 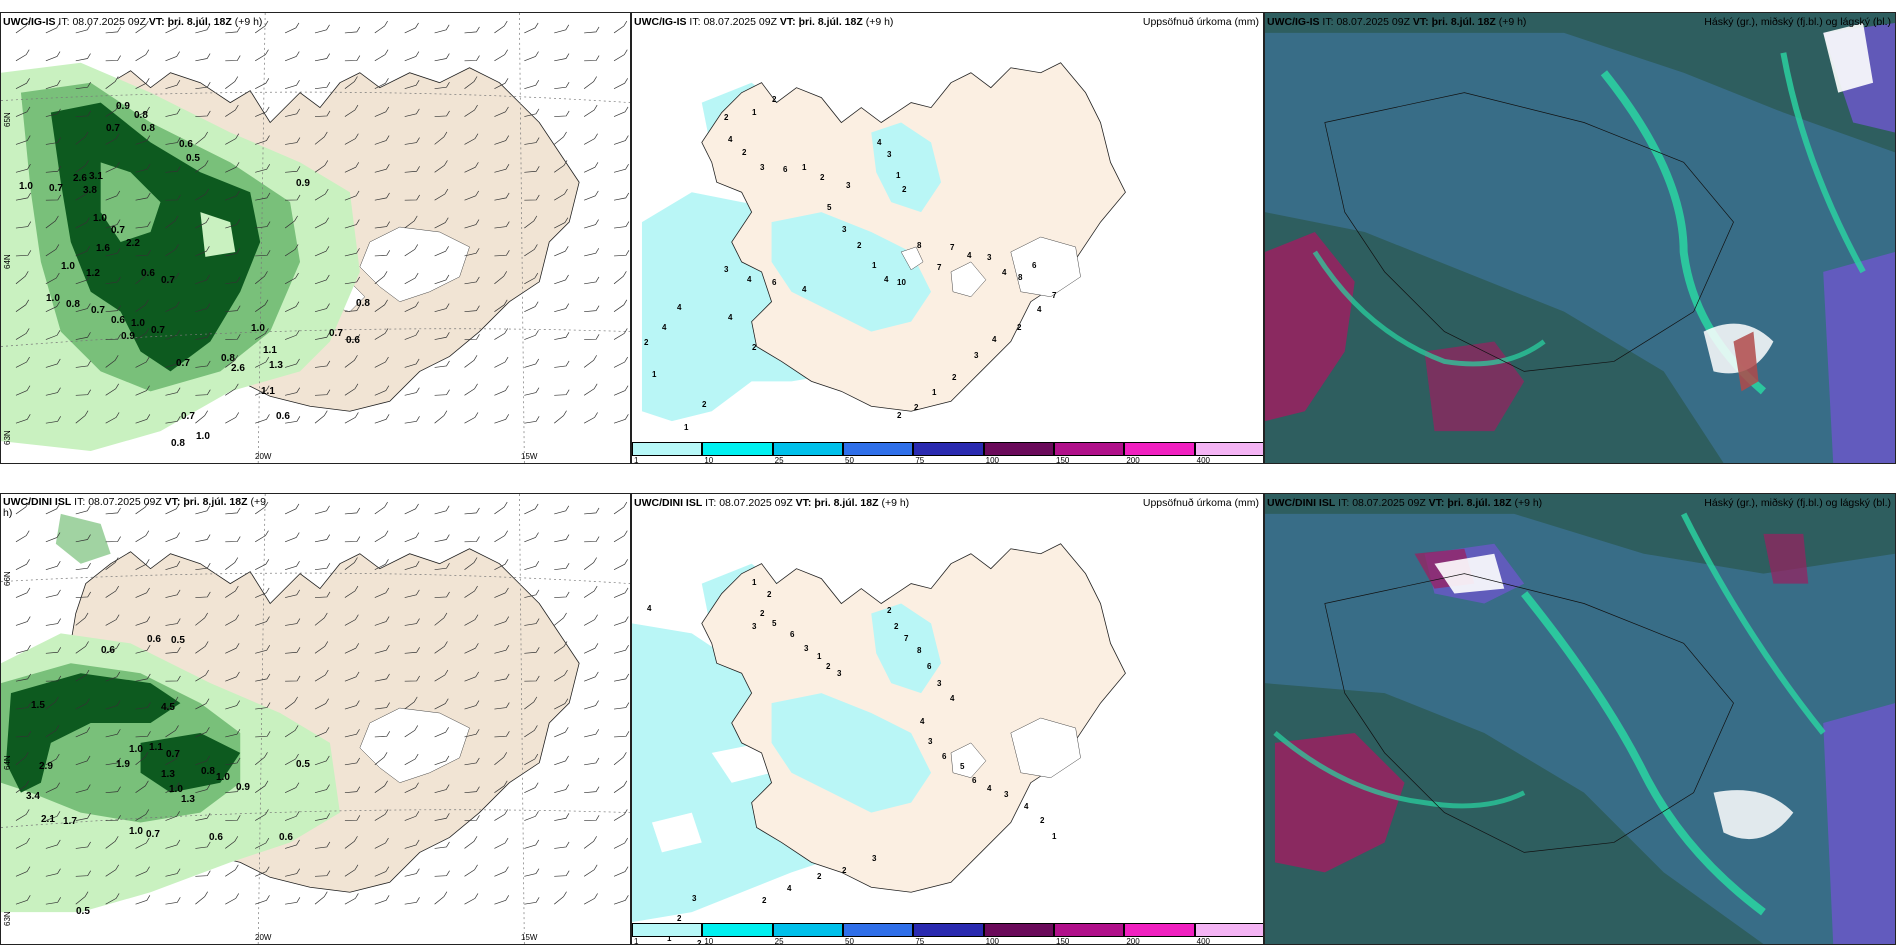 What do you see at coordinates (80, 178) in the screenshot?
I see `value-label: 2.6` at bounding box center [80, 178].